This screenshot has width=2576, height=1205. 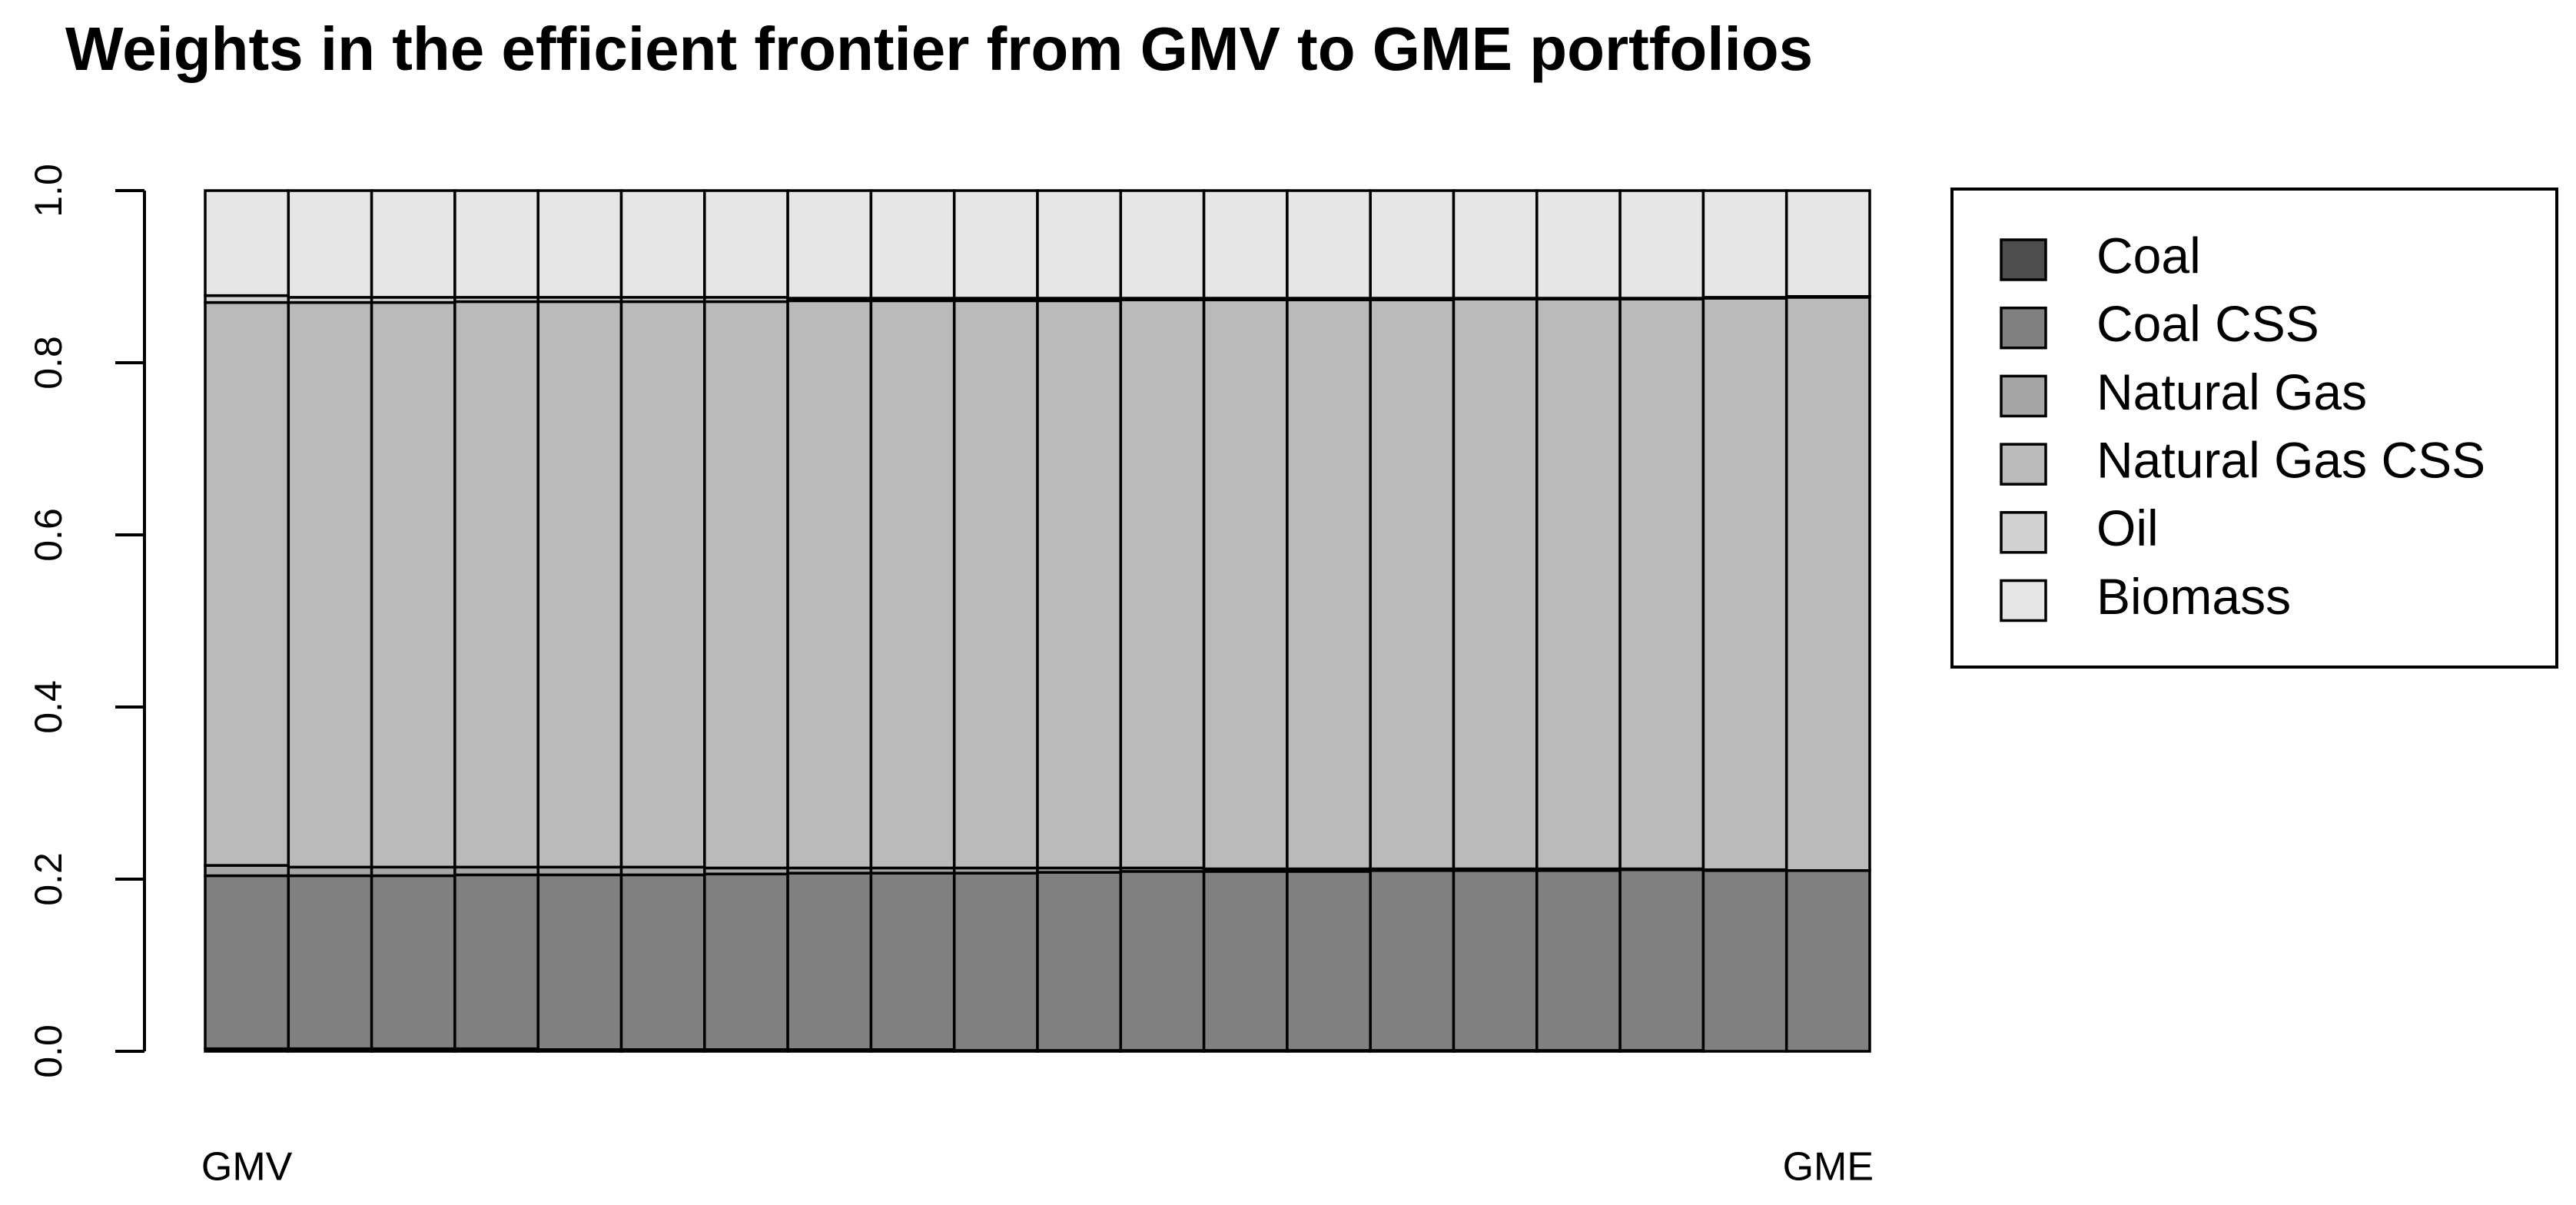 I want to click on y-tick-label: 0.2, so click(x=48, y=879).